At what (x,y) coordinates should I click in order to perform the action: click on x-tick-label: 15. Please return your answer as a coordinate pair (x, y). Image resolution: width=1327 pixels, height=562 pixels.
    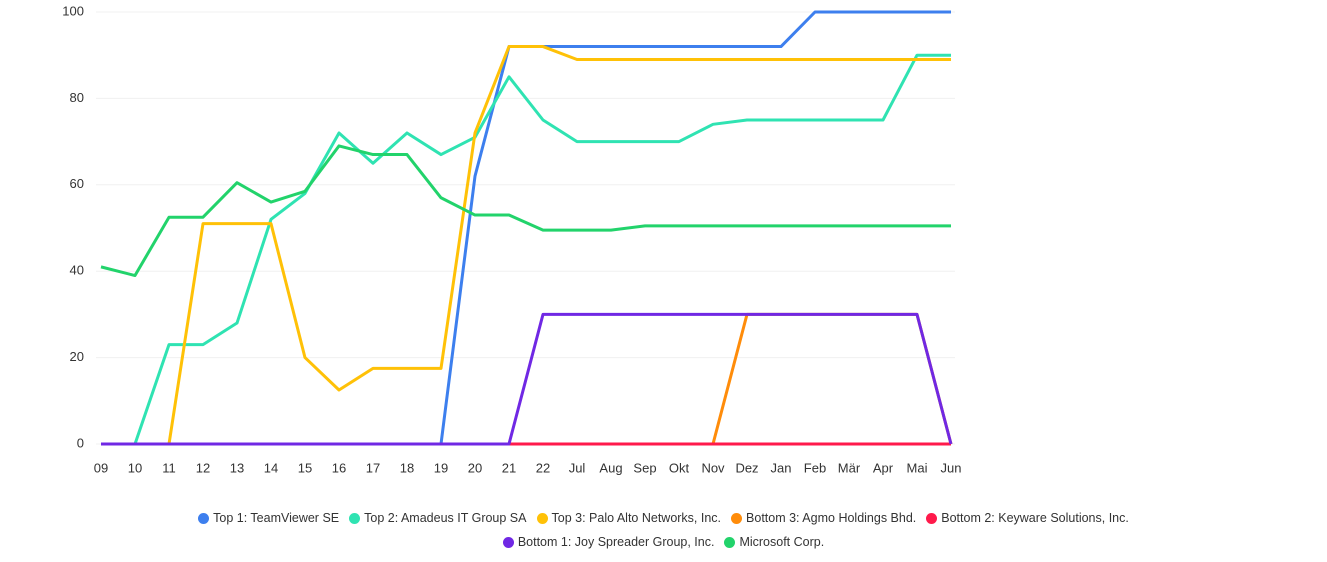
    Looking at the image, I should click on (305, 467).